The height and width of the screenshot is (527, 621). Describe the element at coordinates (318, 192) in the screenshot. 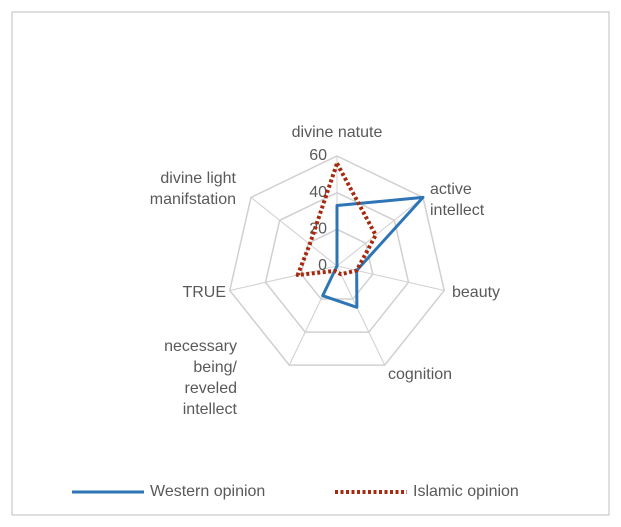

I see `r-tick-label: 40` at that location.